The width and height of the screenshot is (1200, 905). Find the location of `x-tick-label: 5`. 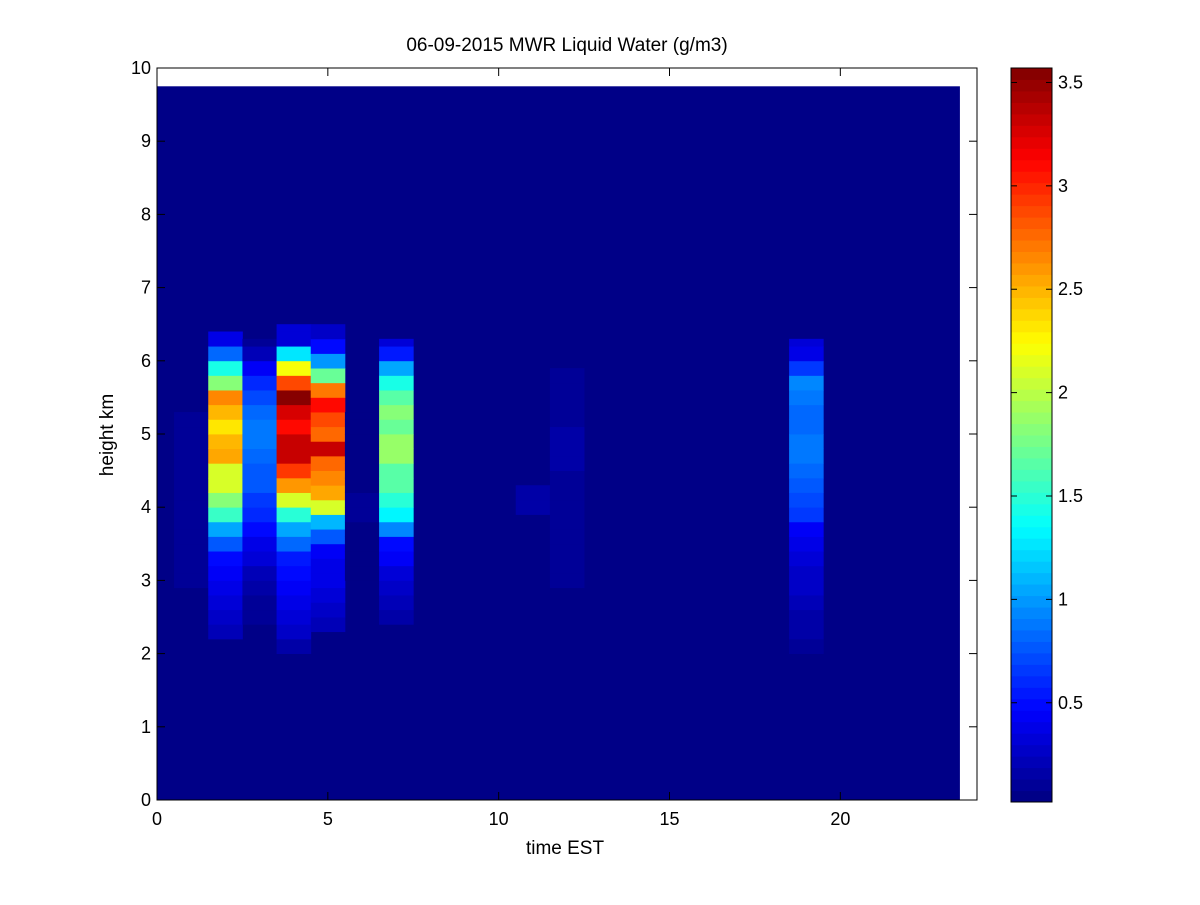

x-tick-label: 5 is located at coordinates (328, 819).